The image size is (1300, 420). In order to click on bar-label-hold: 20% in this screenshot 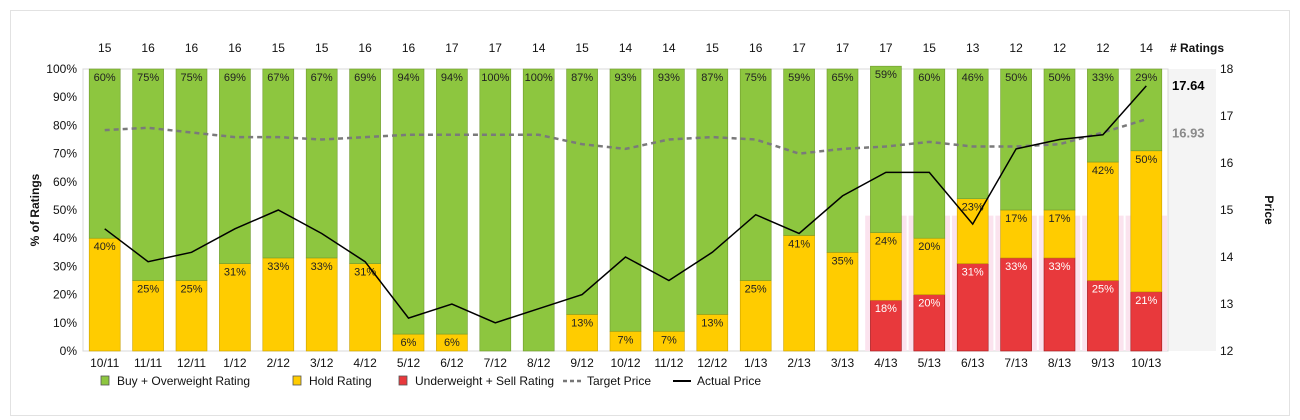, I will do `click(929, 247)`.